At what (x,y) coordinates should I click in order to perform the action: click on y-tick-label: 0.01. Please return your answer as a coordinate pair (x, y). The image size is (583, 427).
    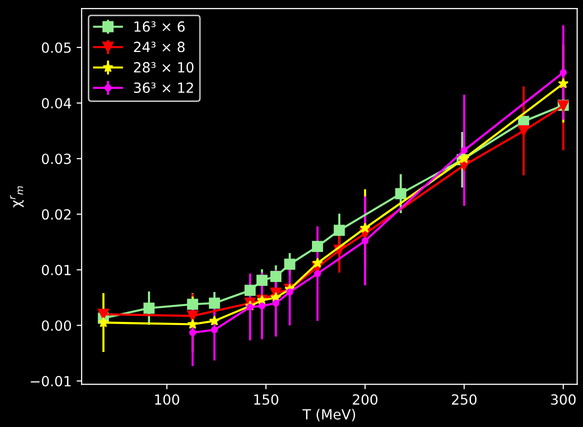
    Looking at the image, I should click on (56, 270).